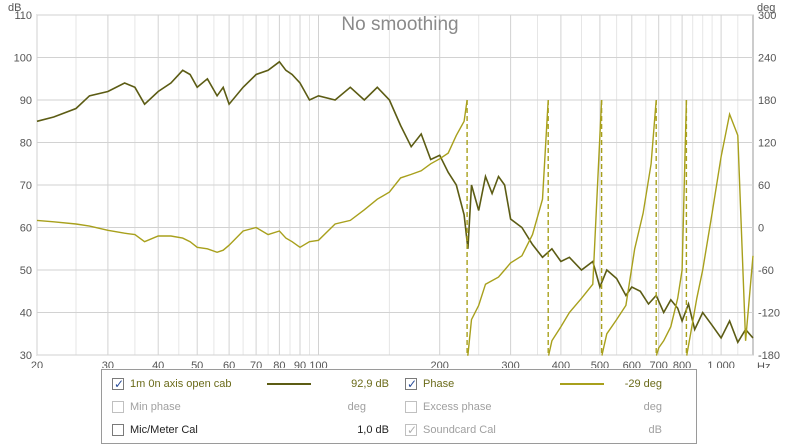 Image resolution: width=800 pixels, height=447 pixels. Describe the element at coordinates (561, 364) in the screenshot. I see `x-tick-label: 400` at that location.